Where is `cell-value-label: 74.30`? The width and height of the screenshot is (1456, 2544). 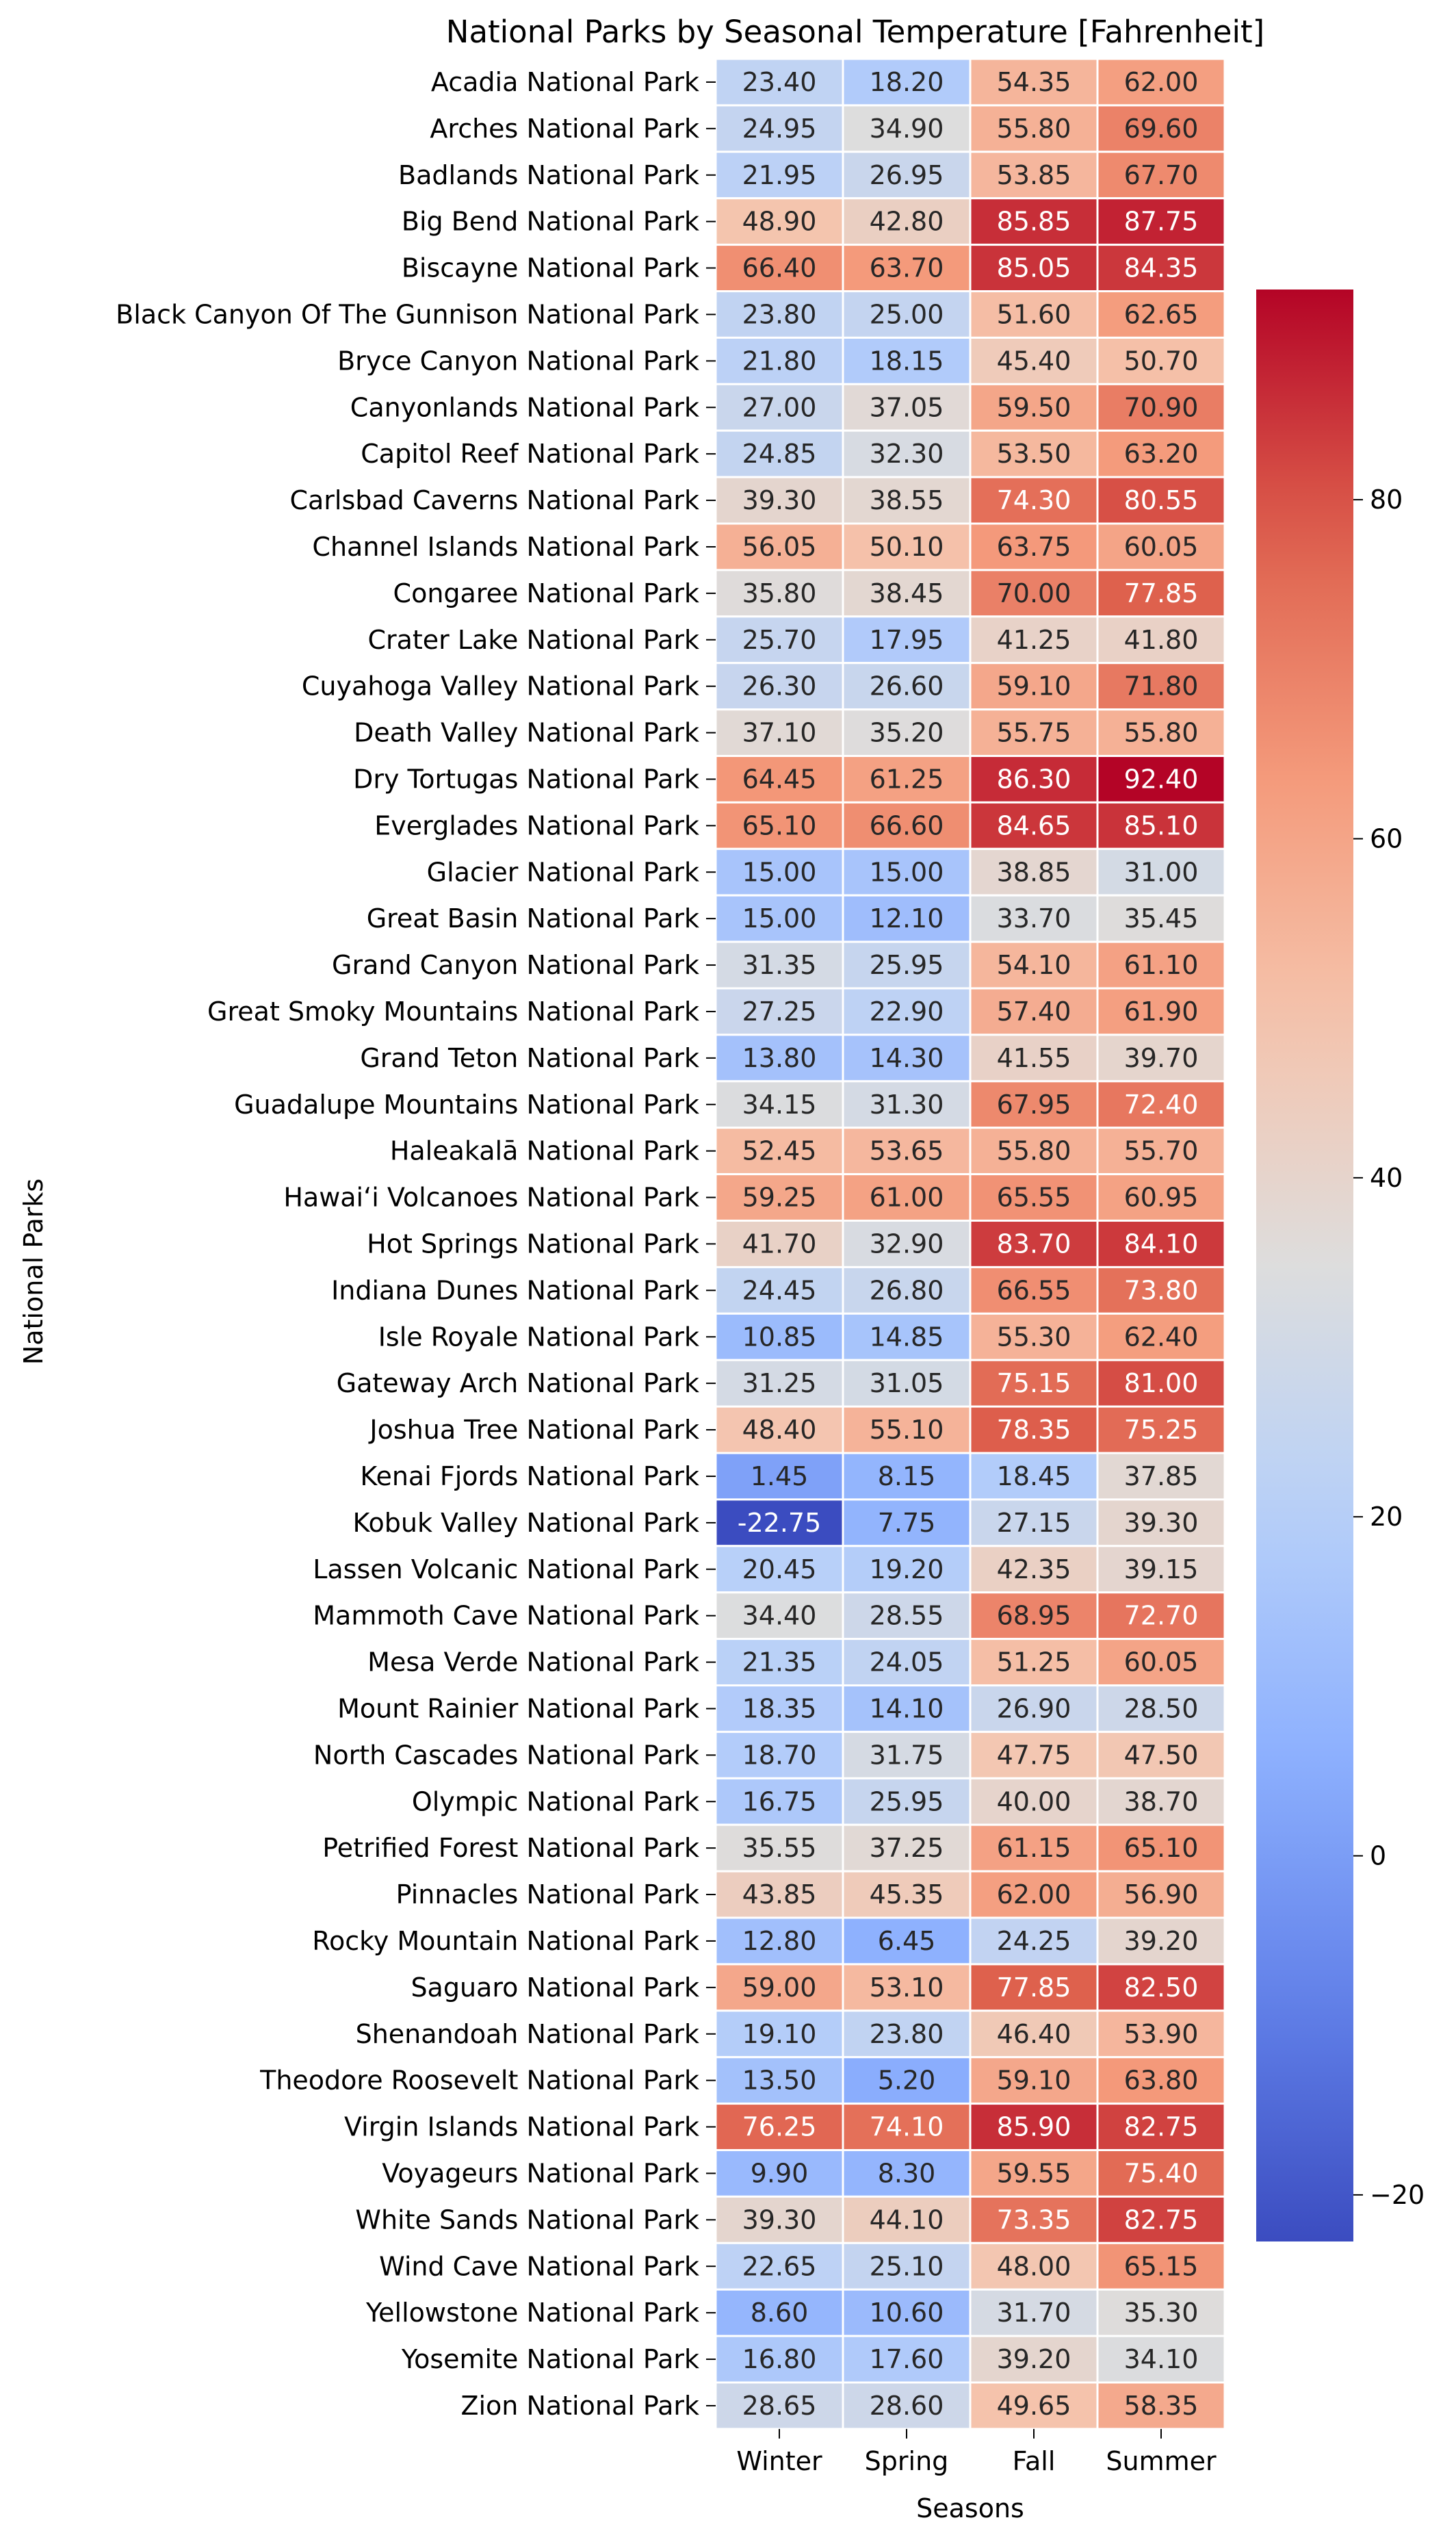
cell-value-label: 74.30 is located at coordinates (1034, 500).